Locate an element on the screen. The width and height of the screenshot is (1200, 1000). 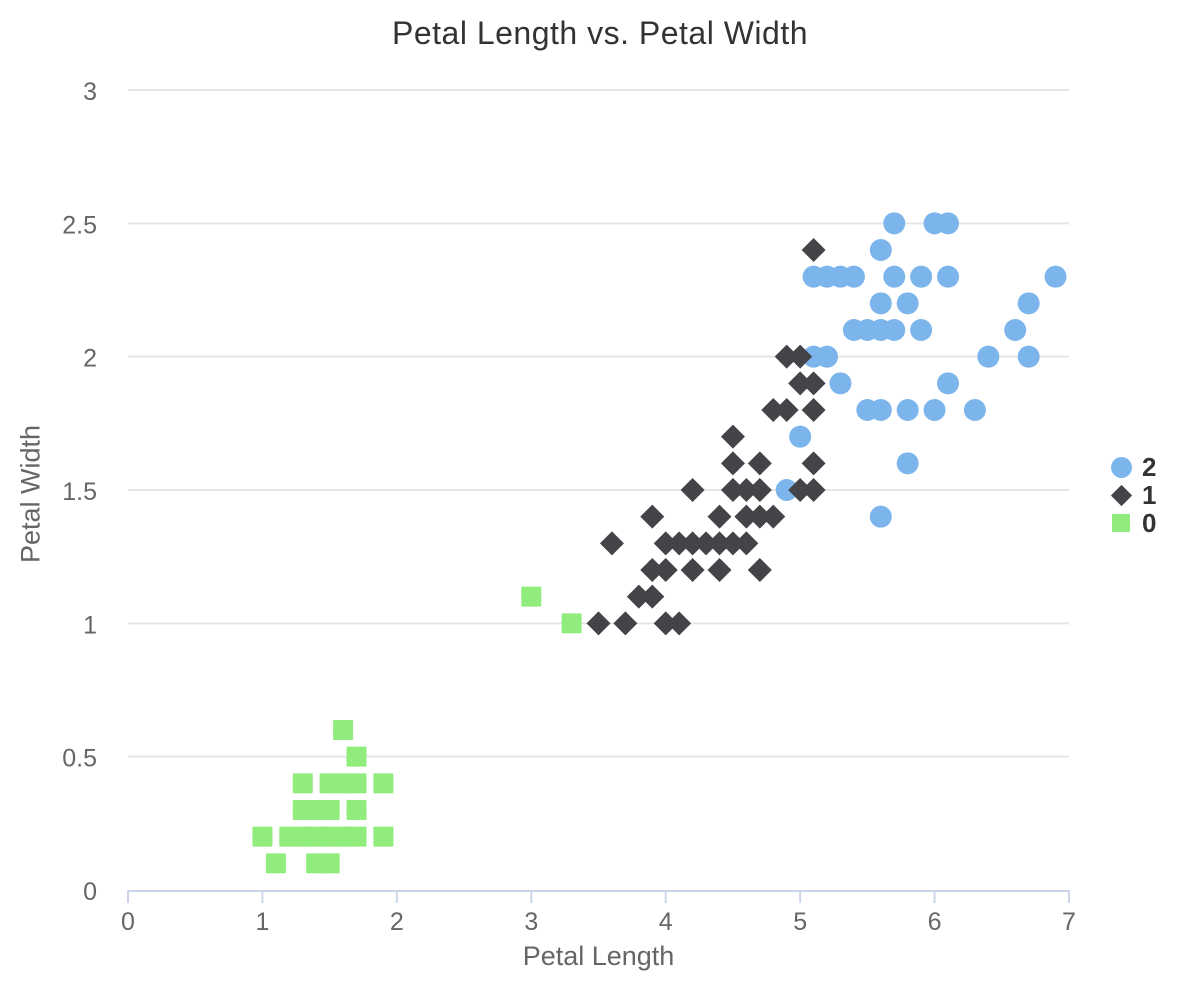
y-tick-label: 0.5 is located at coordinates (79, 759).